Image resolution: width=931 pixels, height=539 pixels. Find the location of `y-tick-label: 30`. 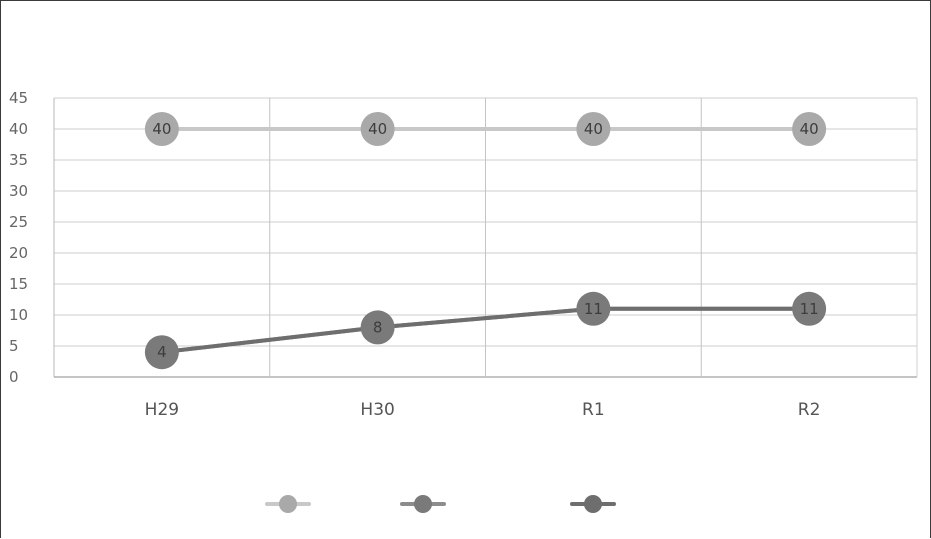

y-tick-label: 30 is located at coordinates (18, 191).